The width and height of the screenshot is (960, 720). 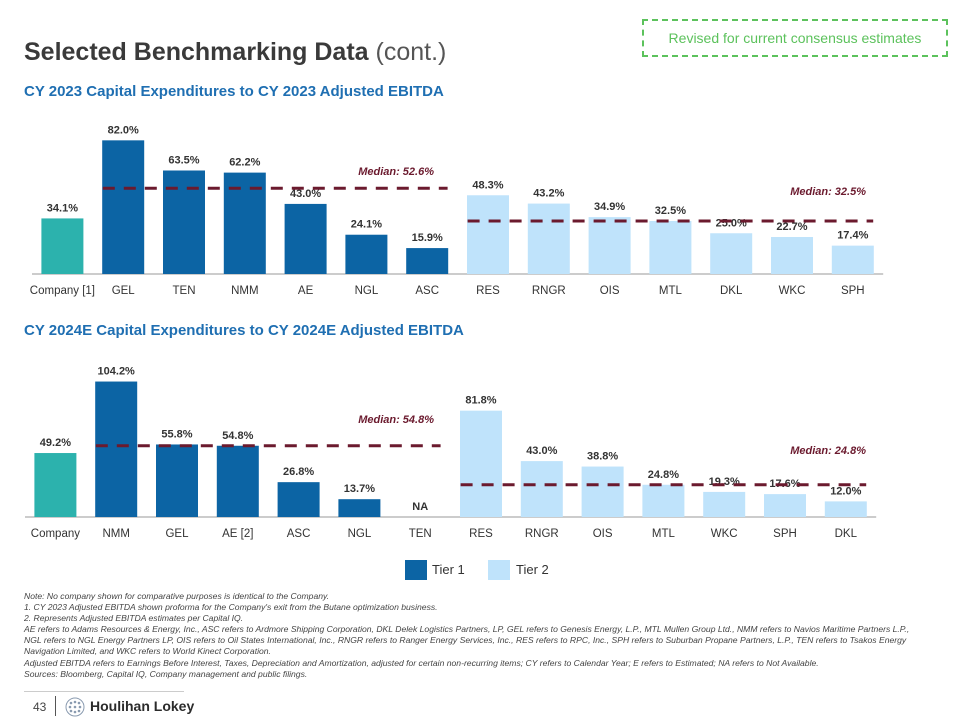 What do you see at coordinates (795, 38) in the screenshot?
I see `revised-callout: Revised for current consensus estimates` at bounding box center [795, 38].